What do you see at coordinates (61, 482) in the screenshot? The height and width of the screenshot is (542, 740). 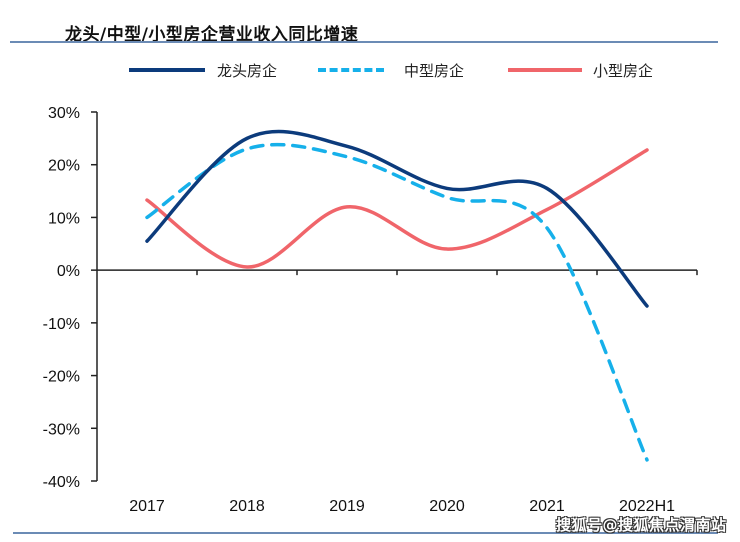 I see `y-tick-label: -40%` at bounding box center [61, 482].